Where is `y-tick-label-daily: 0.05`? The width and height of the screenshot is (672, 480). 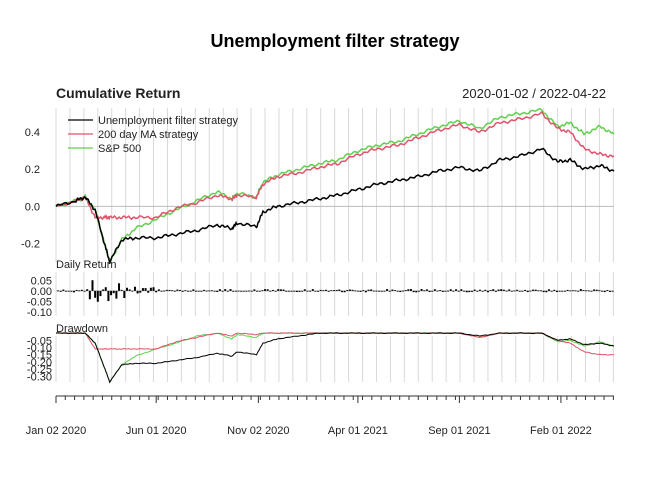
y-tick-label-daily: 0.05 is located at coordinates (41, 281).